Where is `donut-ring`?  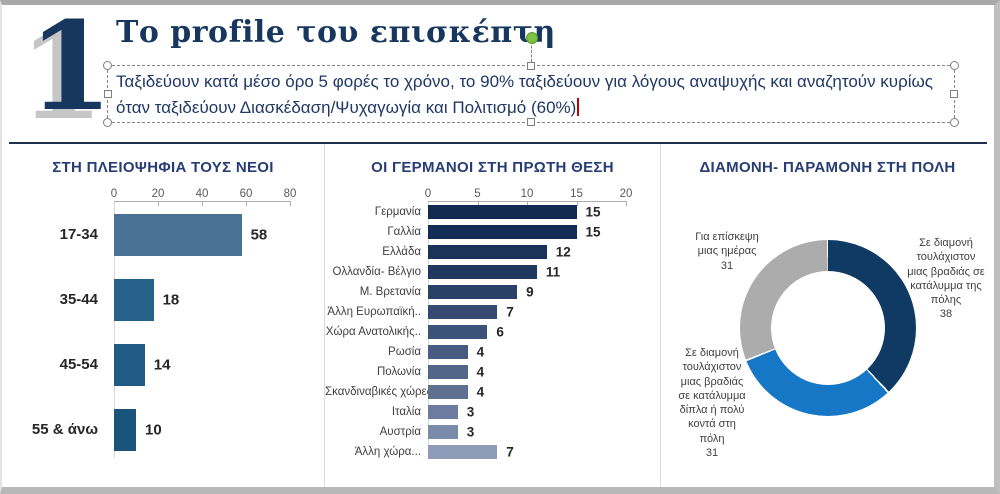
donut-ring is located at coordinates (828, 328).